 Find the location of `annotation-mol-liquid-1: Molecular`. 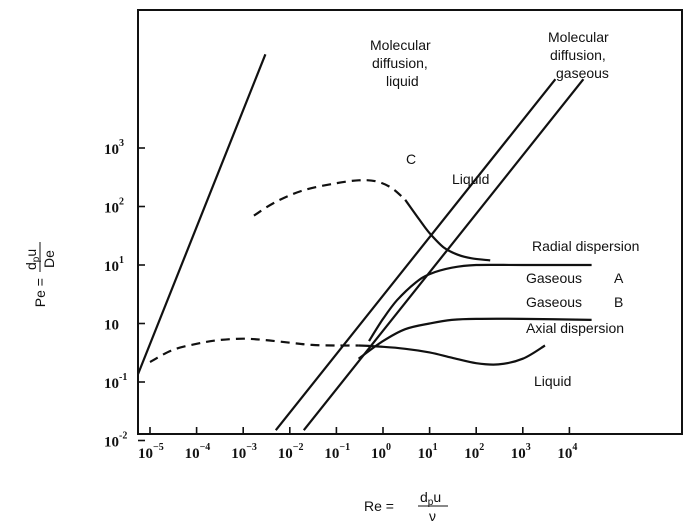

annotation-mol-liquid-1: Molecular is located at coordinates (400, 45).